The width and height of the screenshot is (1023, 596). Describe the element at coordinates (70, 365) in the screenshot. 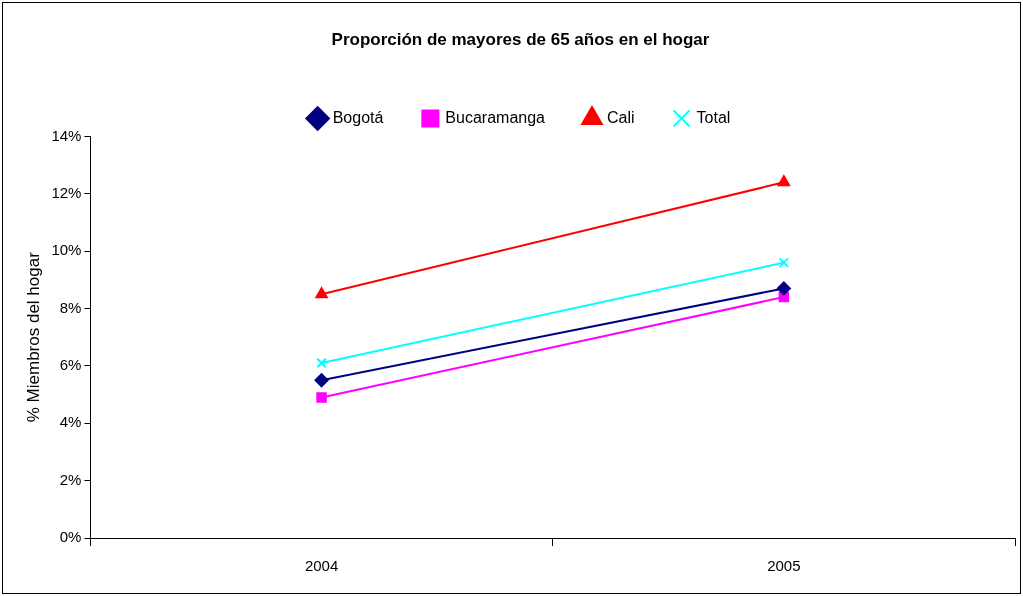

I see `y-tick-label: 6%` at that location.